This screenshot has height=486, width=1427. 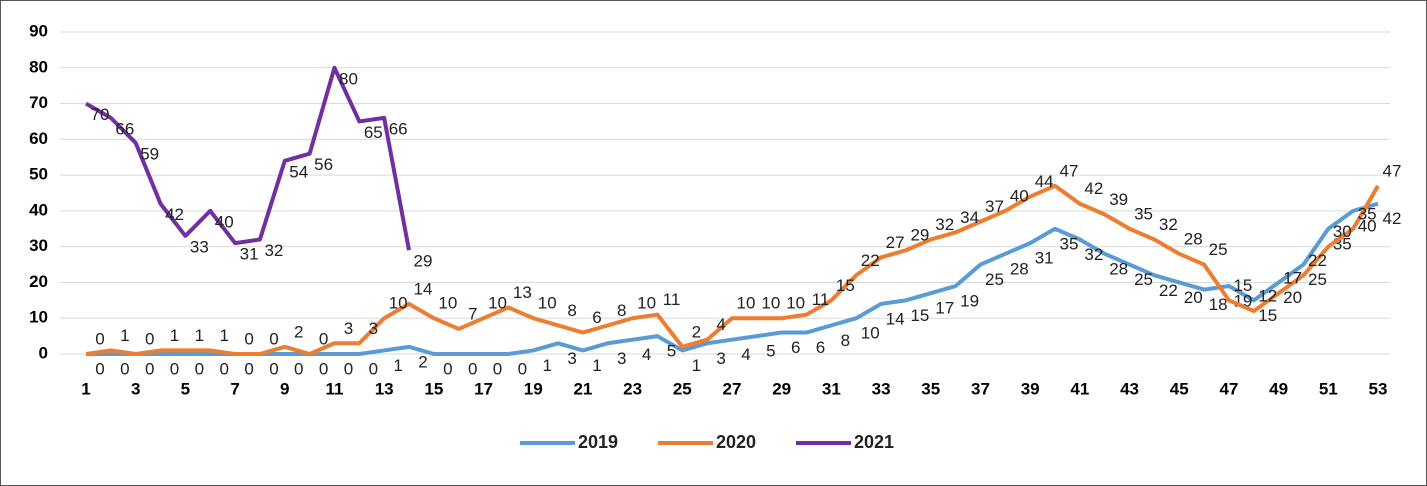 What do you see at coordinates (483, 388) in the screenshot?
I see `x-tick-label: 17` at bounding box center [483, 388].